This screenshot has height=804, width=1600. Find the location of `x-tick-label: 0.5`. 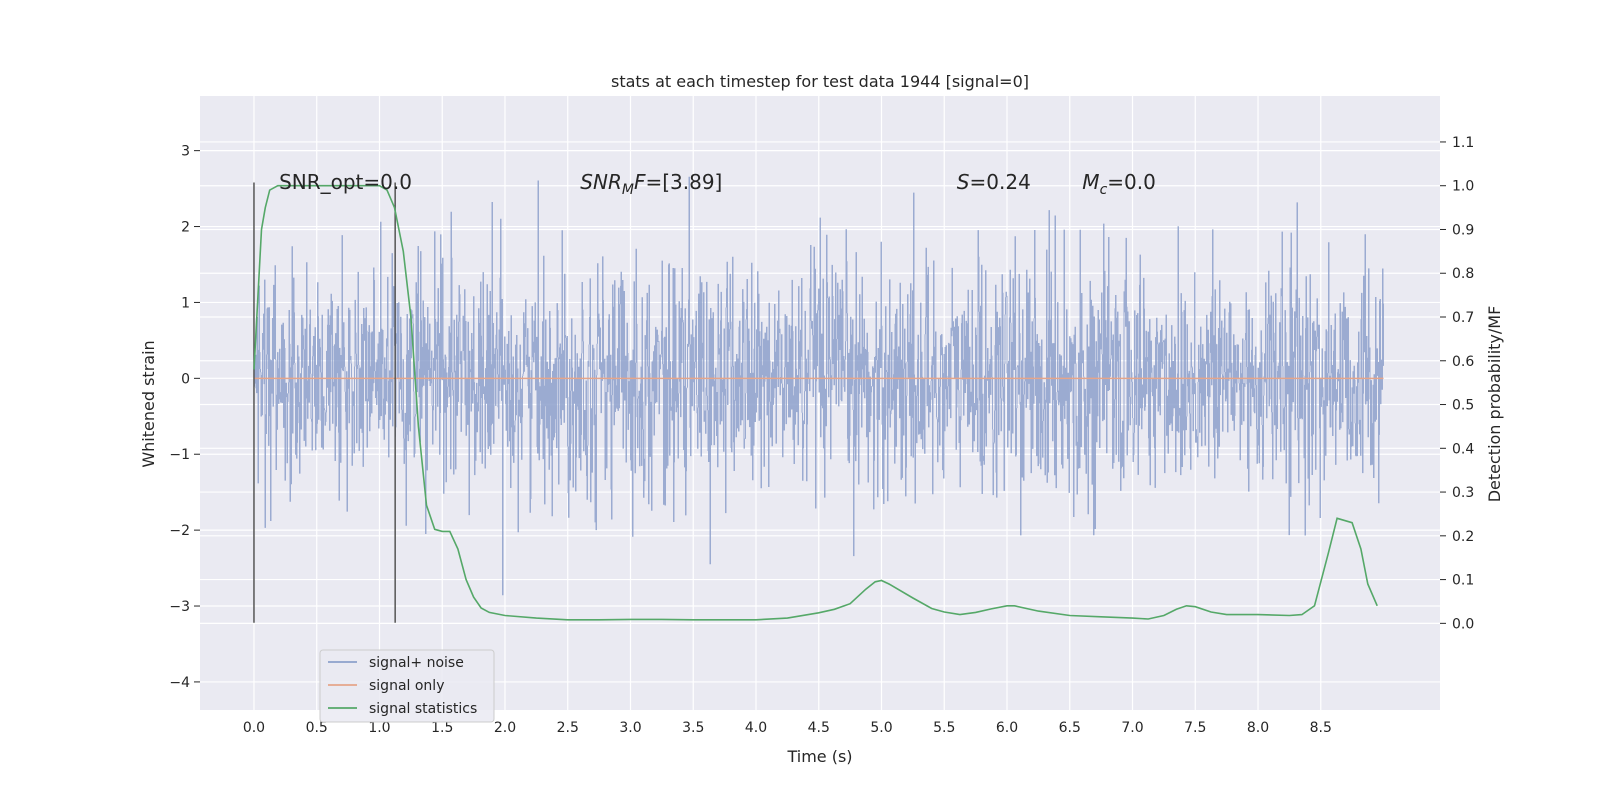

x-tick-label: 0.5 is located at coordinates (317, 728).